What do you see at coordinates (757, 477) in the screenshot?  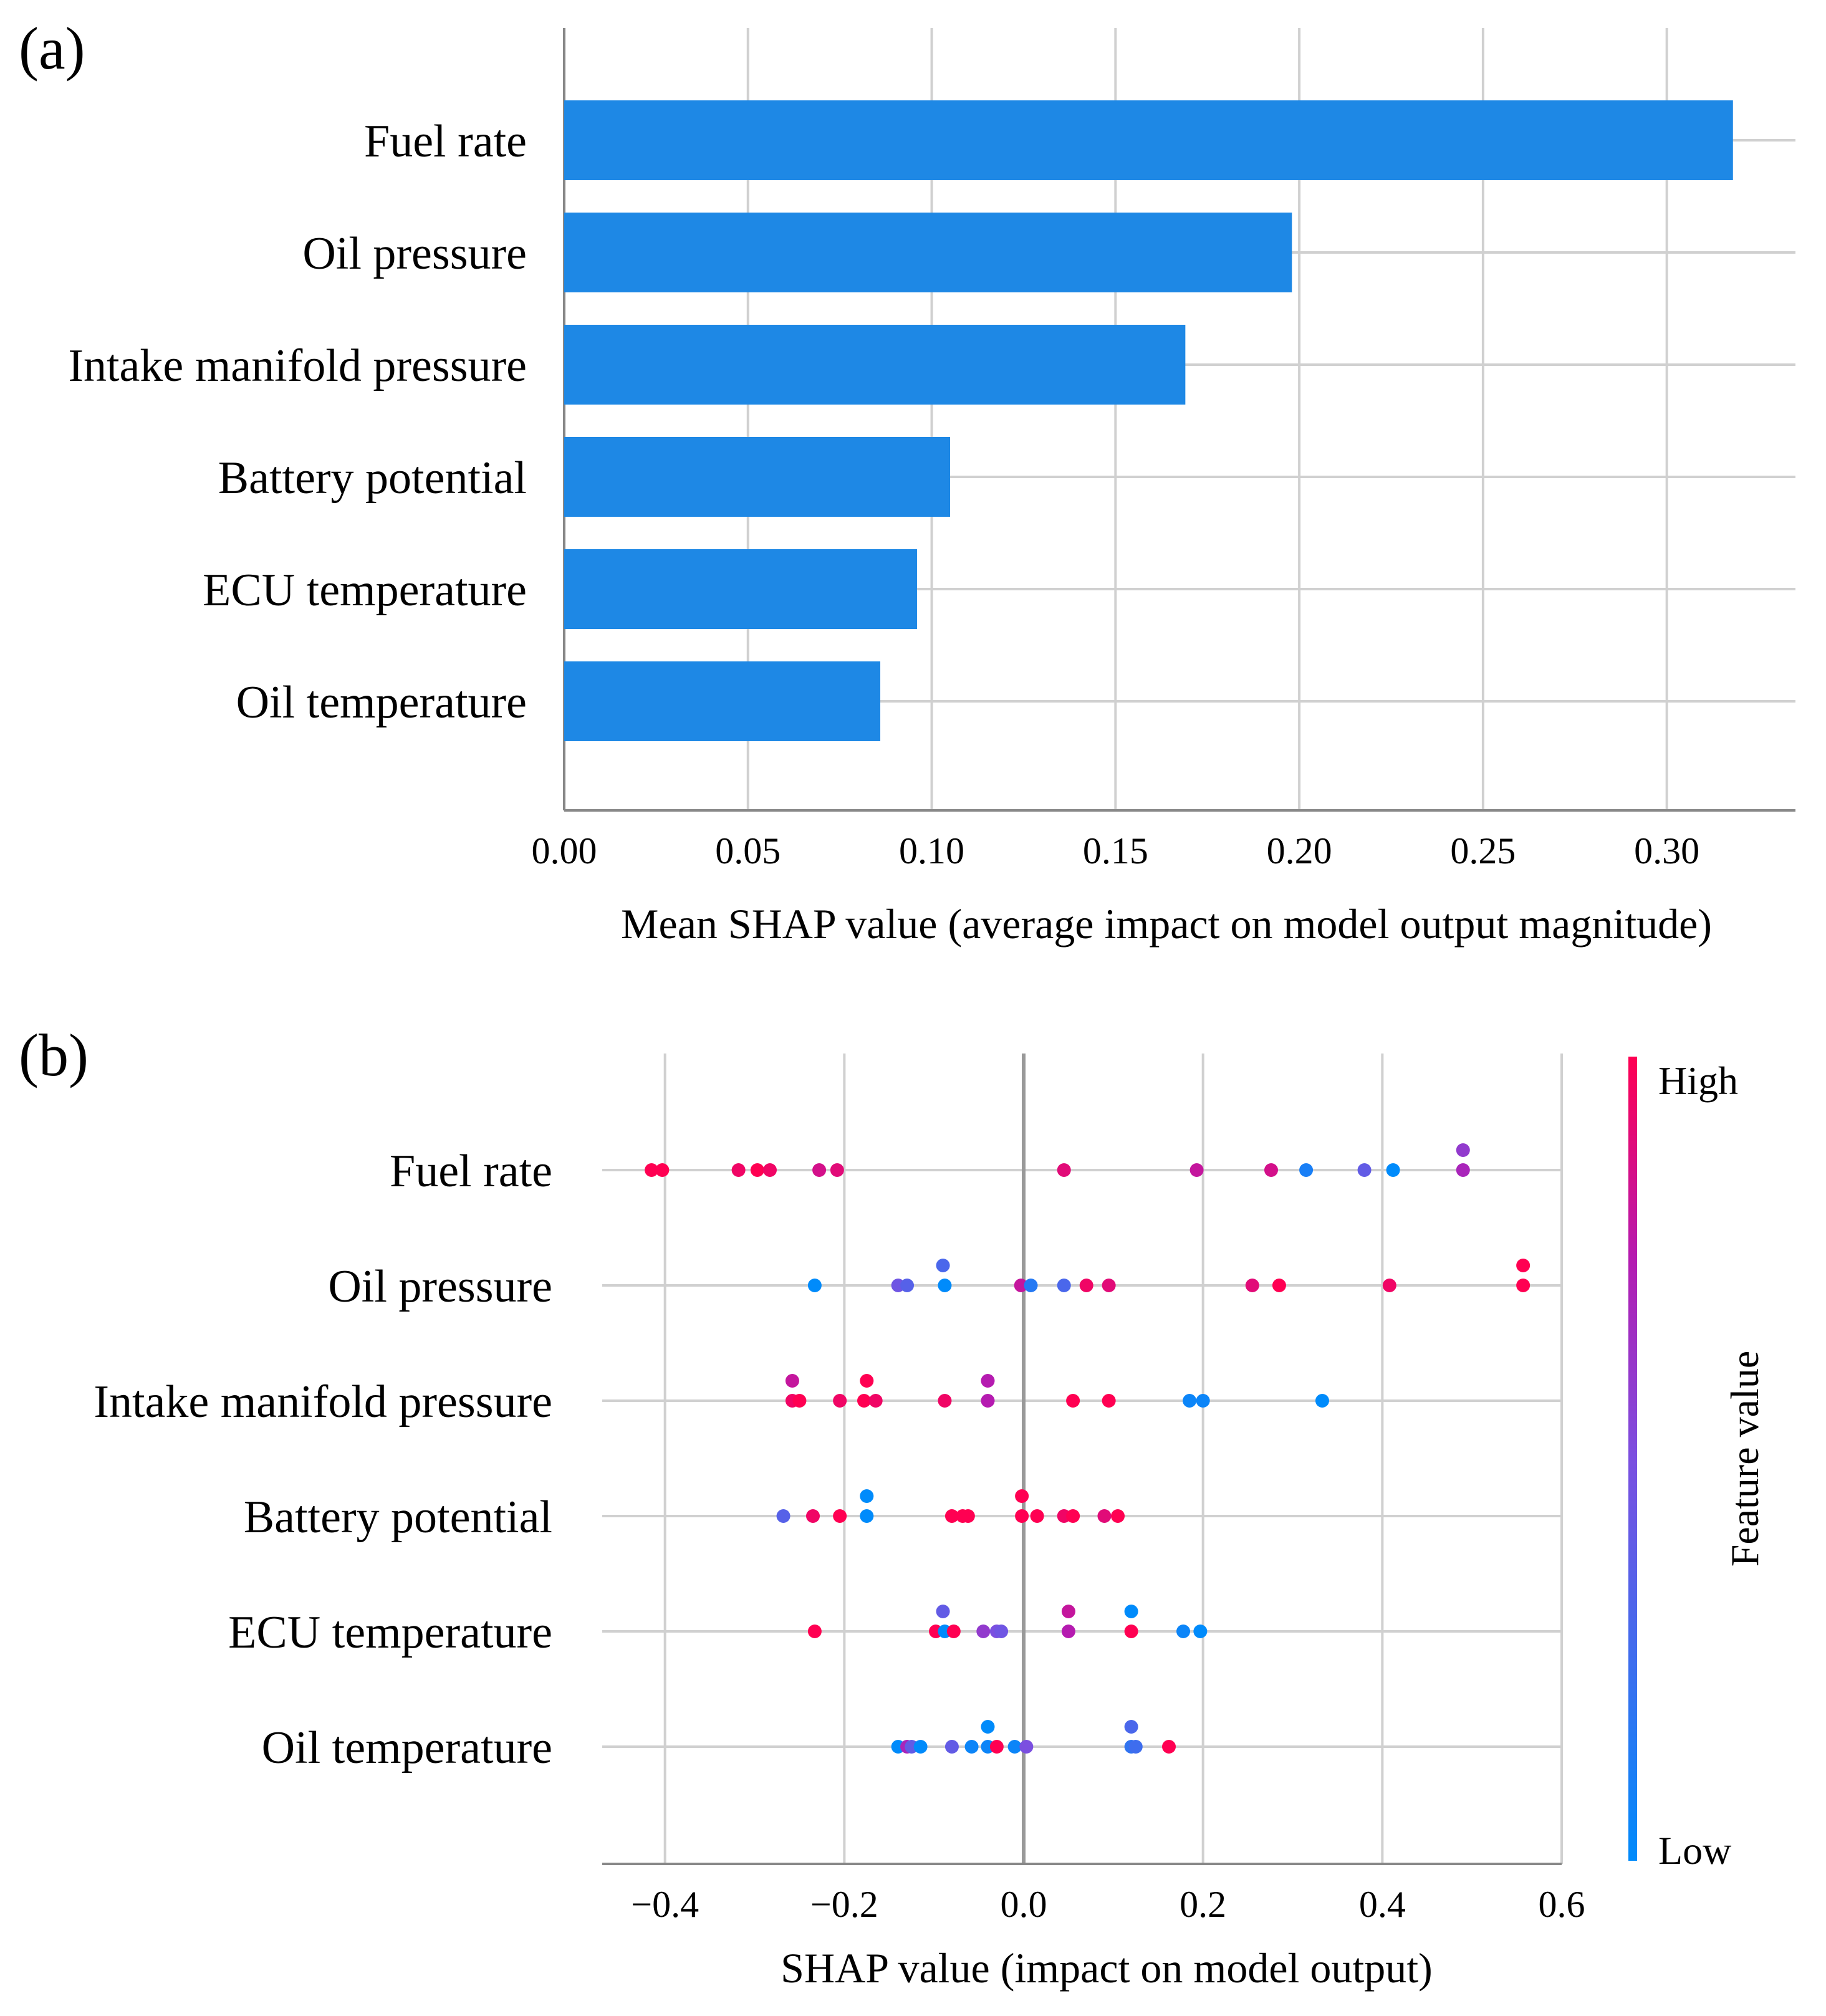 I see `bar-battery-potential` at bounding box center [757, 477].